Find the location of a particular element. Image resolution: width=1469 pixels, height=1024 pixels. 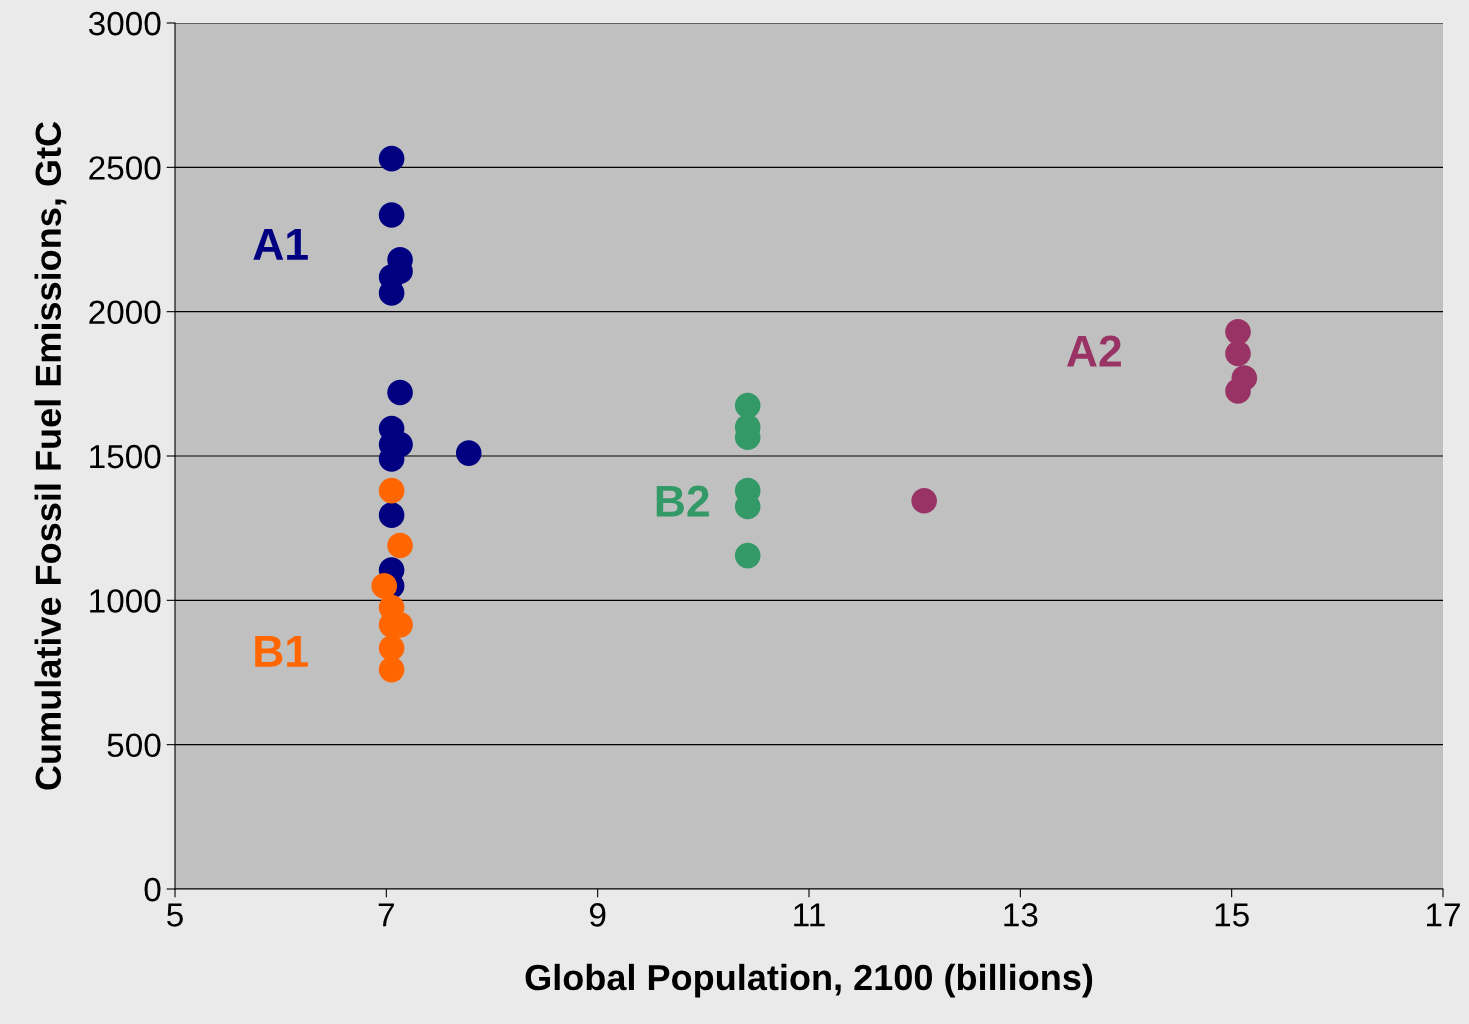

x-tick-label: 17 is located at coordinates (1443, 915).